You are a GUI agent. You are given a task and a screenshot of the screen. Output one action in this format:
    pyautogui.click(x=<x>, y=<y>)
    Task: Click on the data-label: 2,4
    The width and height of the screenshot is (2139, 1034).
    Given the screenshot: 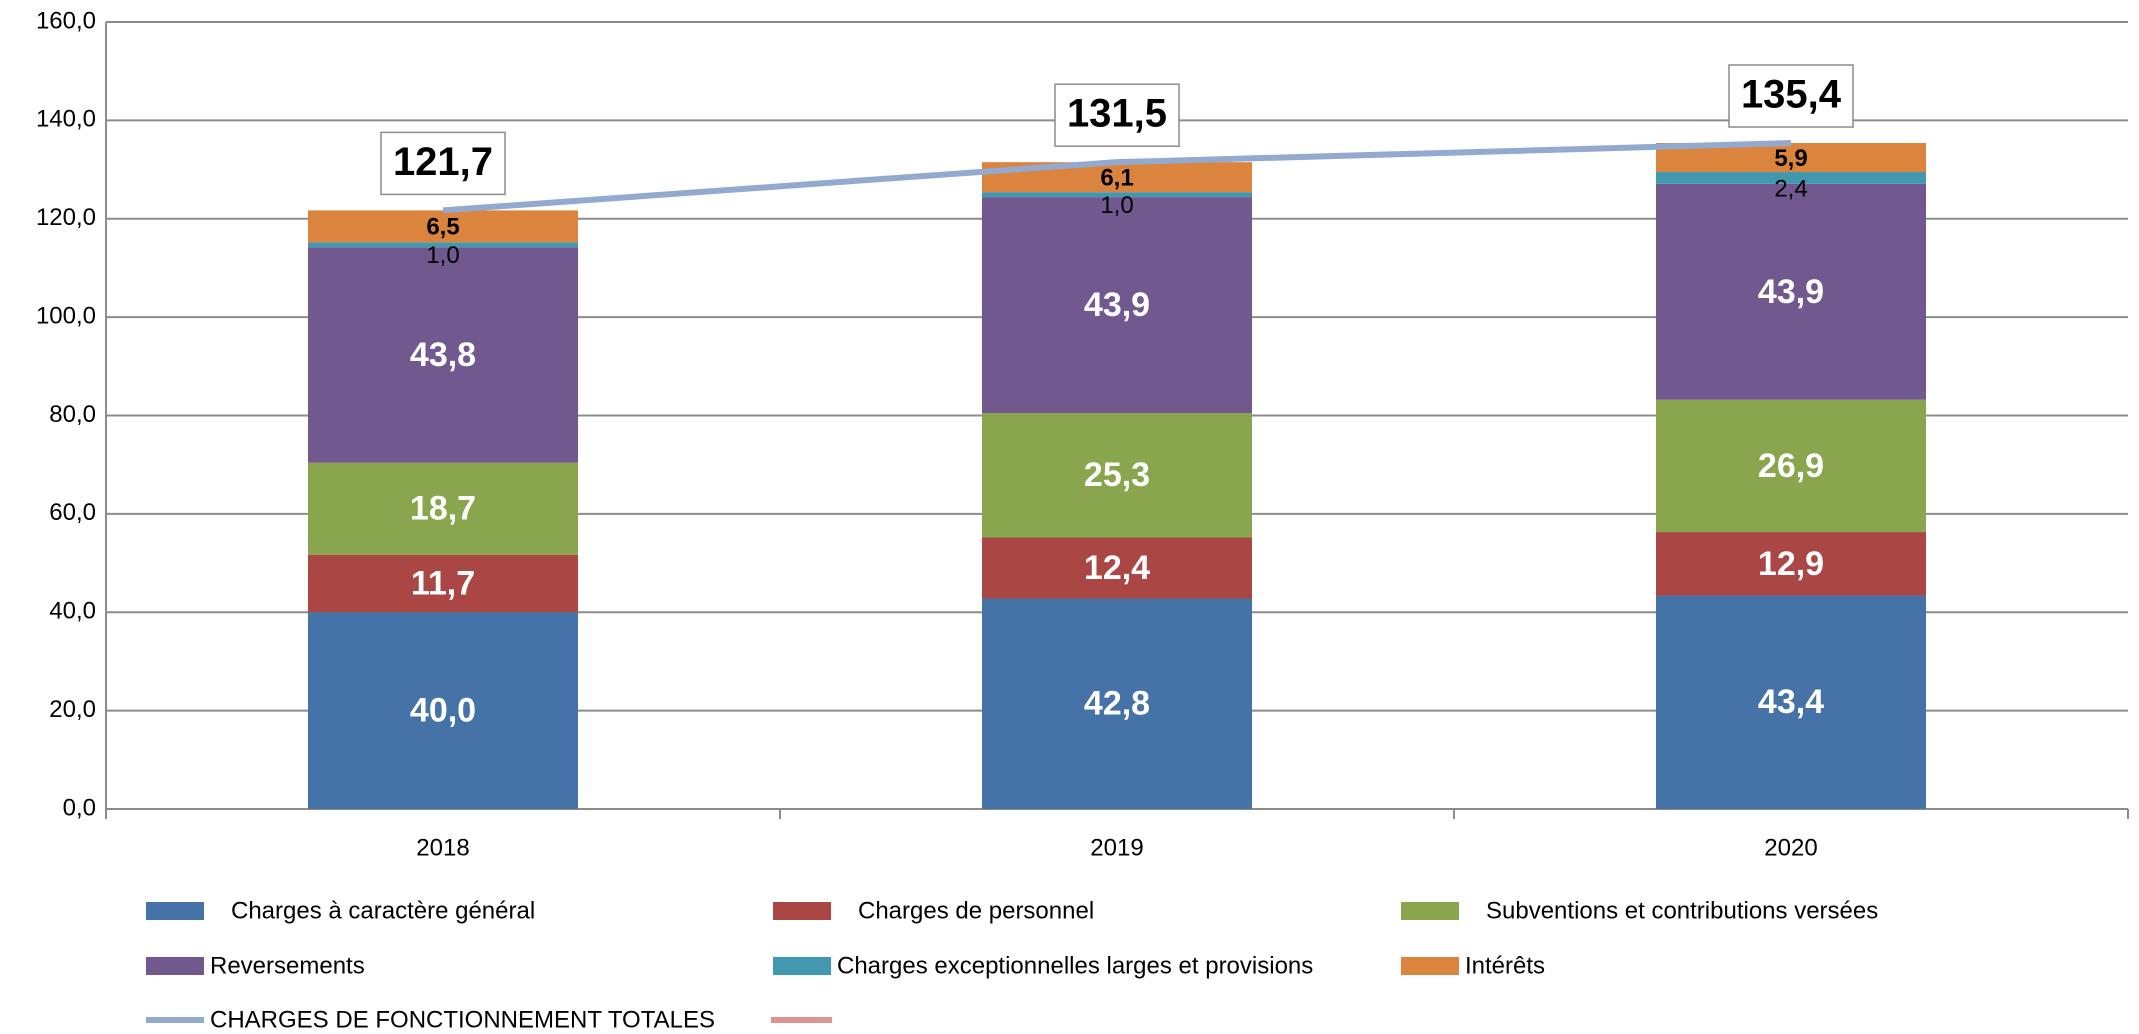 What is the action you would take?
    pyautogui.click(x=1790, y=188)
    